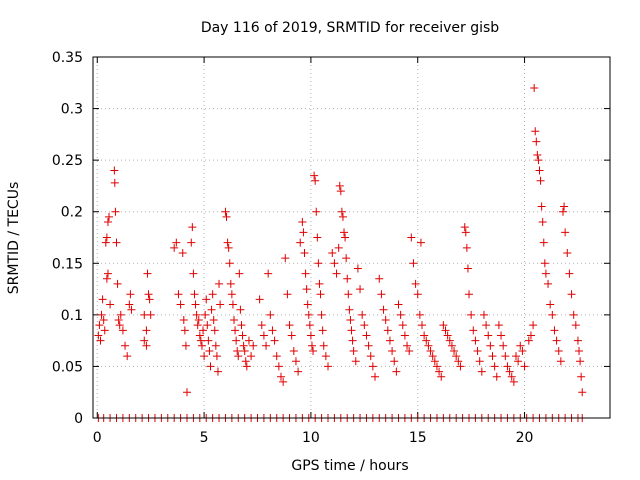 This screenshot has height=480, width=640. Describe the element at coordinates (72, 213) in the screenshot. I see `y-tick-label: 0.2` at that location.